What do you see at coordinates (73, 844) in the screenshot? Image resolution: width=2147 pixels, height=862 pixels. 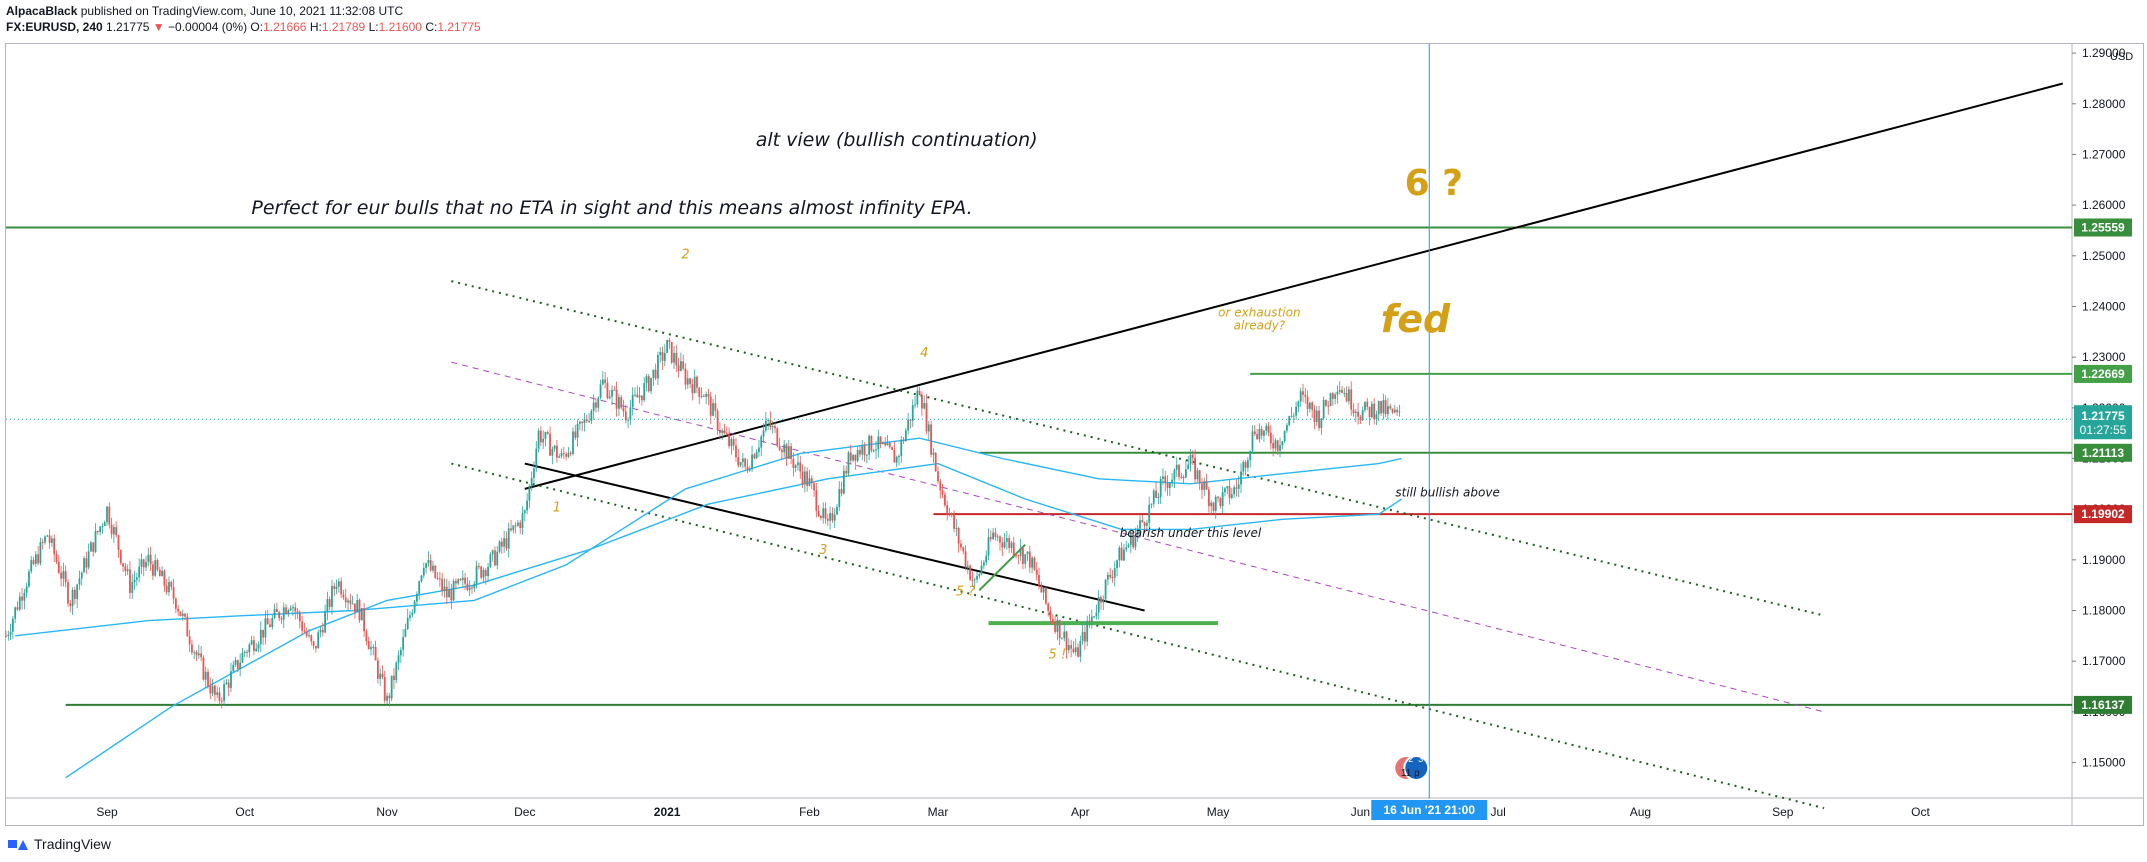 I see `footer-brand: TradingView` at bounding box center [73, 844].